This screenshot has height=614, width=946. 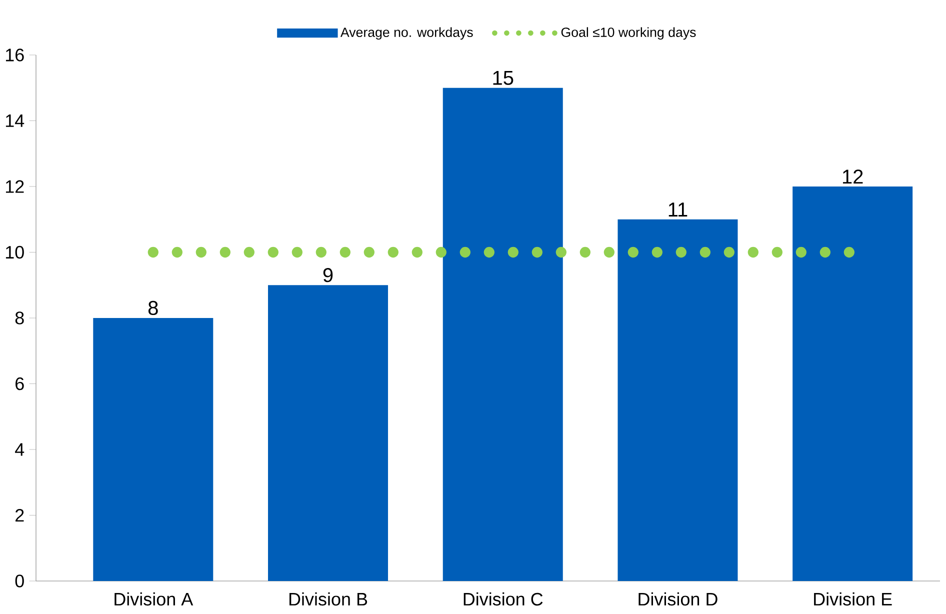 I want to click on x-tick-label: Division B, so click(x=328, y=599).